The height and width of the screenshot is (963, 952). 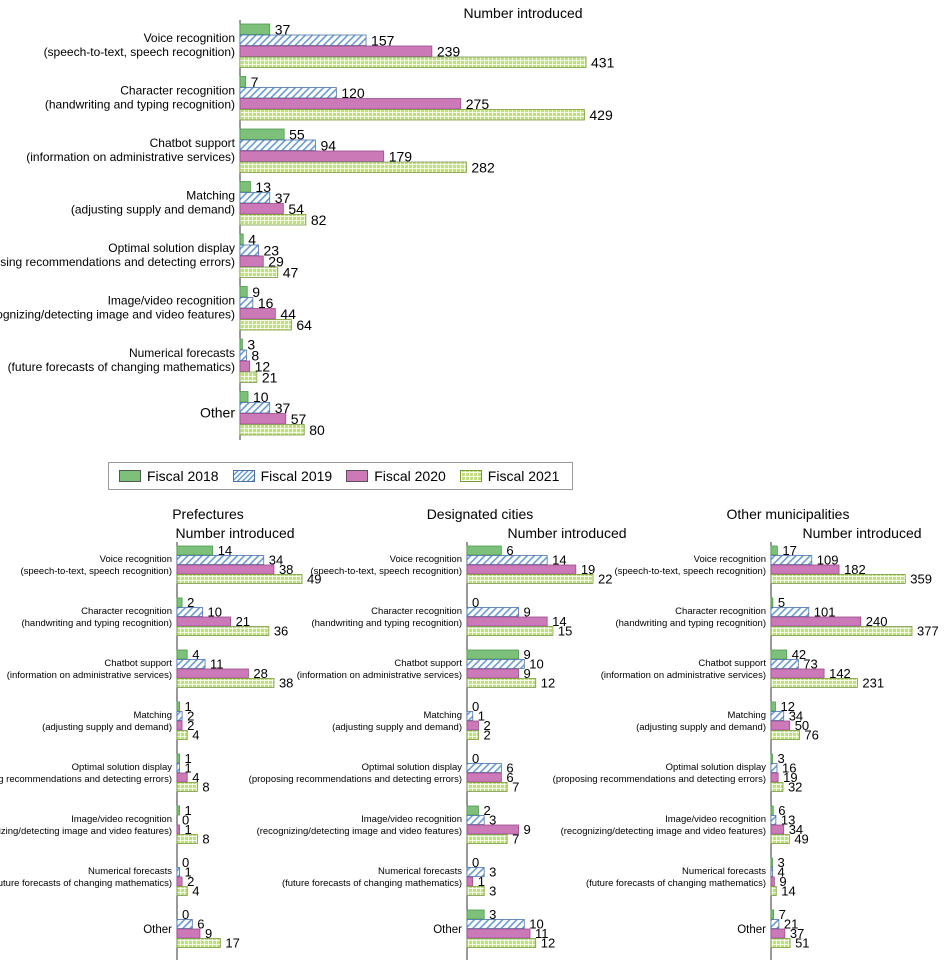 What do you see at coordinates (724, 871) in the screenshot?
I see `category-label: Numerical forecasts` at bounding box center [724, 871].